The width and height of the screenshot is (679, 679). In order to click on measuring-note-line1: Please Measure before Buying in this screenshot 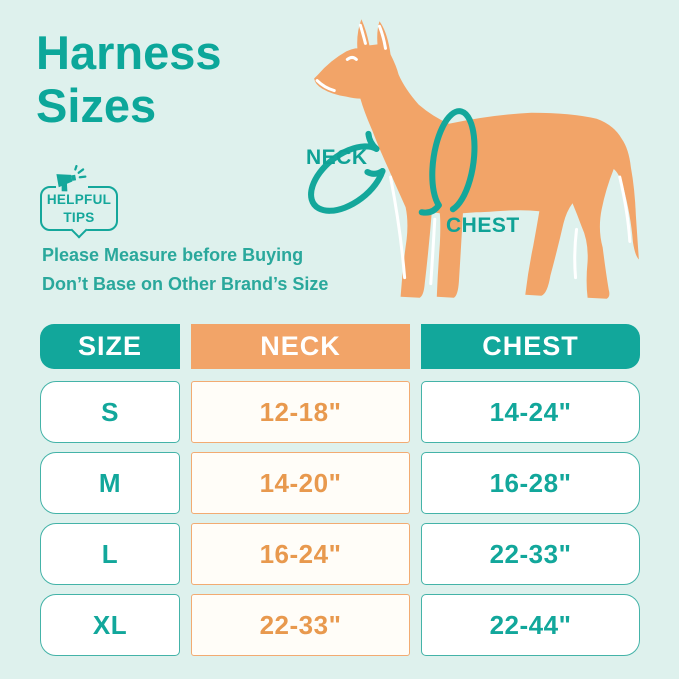, I will do `click(173, 255)`.